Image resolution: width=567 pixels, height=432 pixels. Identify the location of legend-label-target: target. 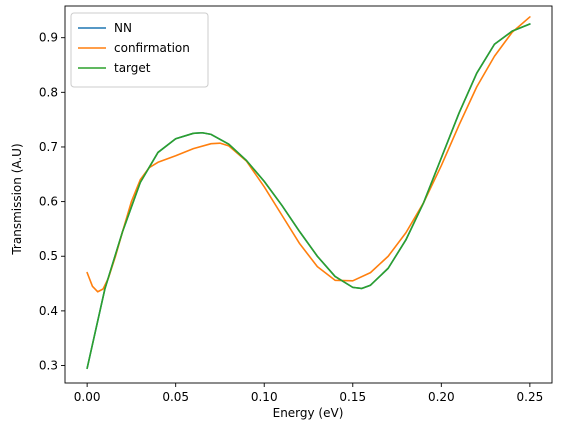
(132, 68).